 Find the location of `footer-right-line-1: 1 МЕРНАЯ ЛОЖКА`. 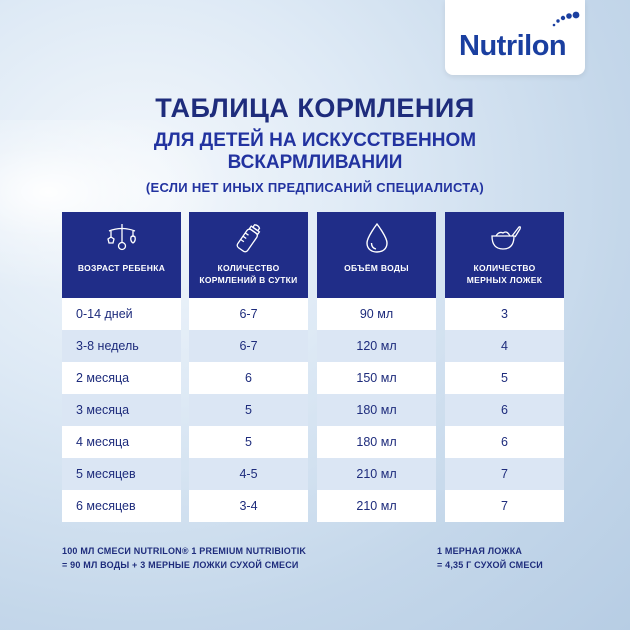

footer-right-line-1: 1 МЕРНАЯ ЛОЖКА is located at coordinates (480, 551).